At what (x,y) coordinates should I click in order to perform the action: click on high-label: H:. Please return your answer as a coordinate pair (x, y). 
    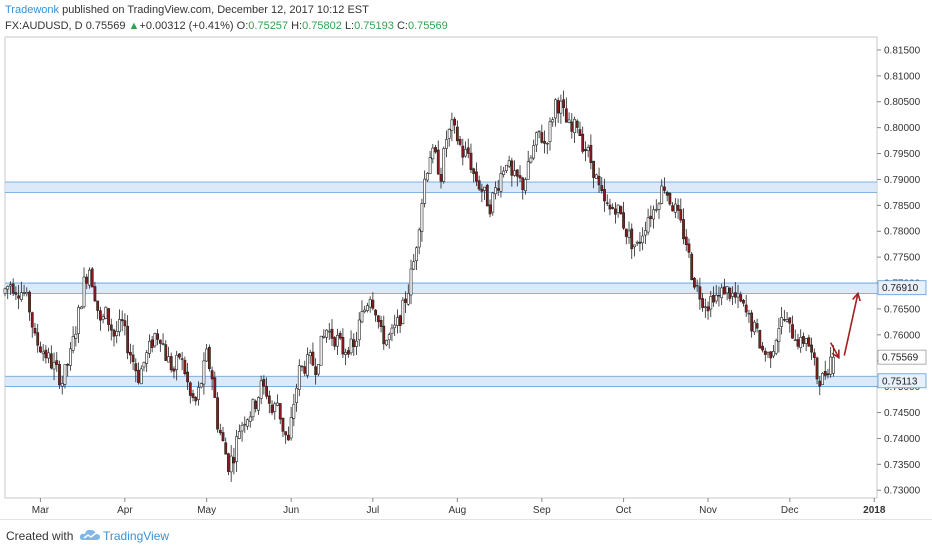
    Looking at the image, I should click on (297, 26).